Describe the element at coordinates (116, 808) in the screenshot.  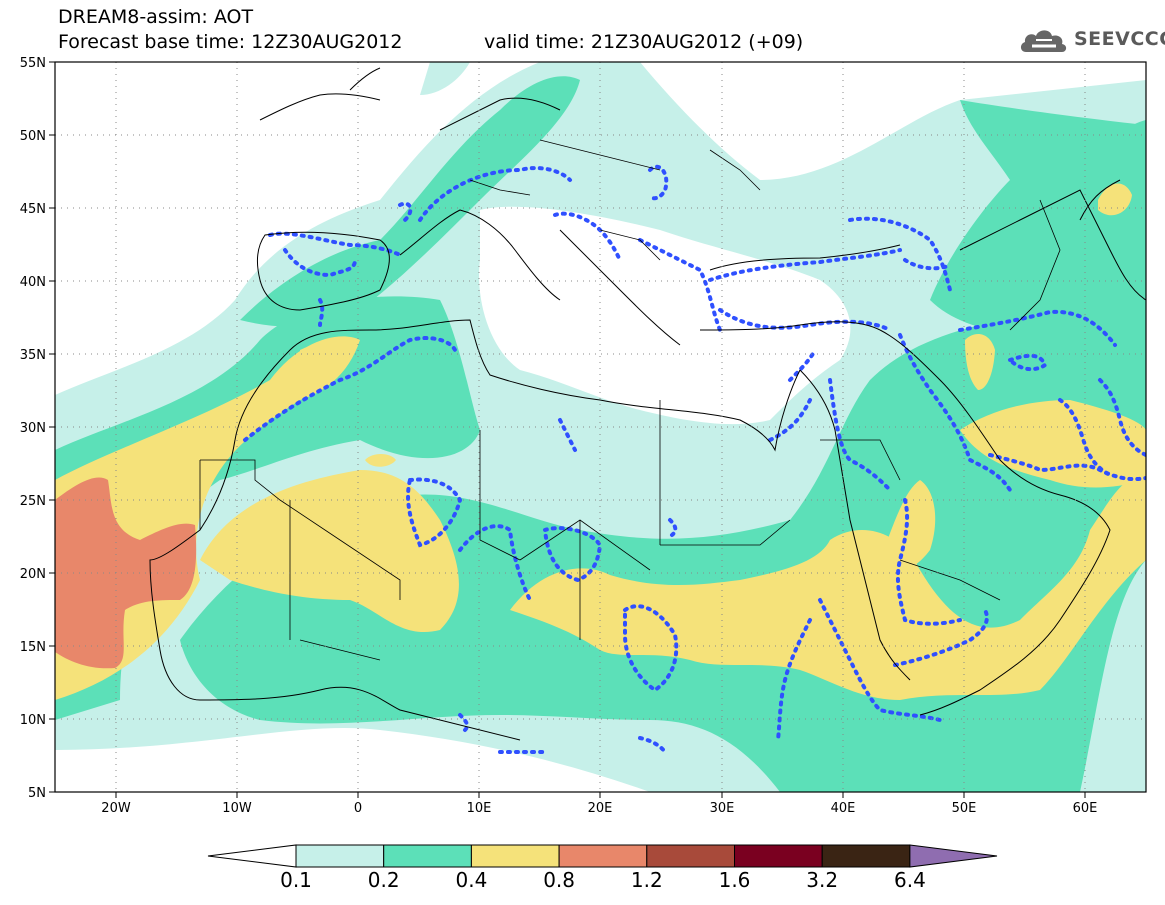
I see `lon-tick-label: 20W` at that location.